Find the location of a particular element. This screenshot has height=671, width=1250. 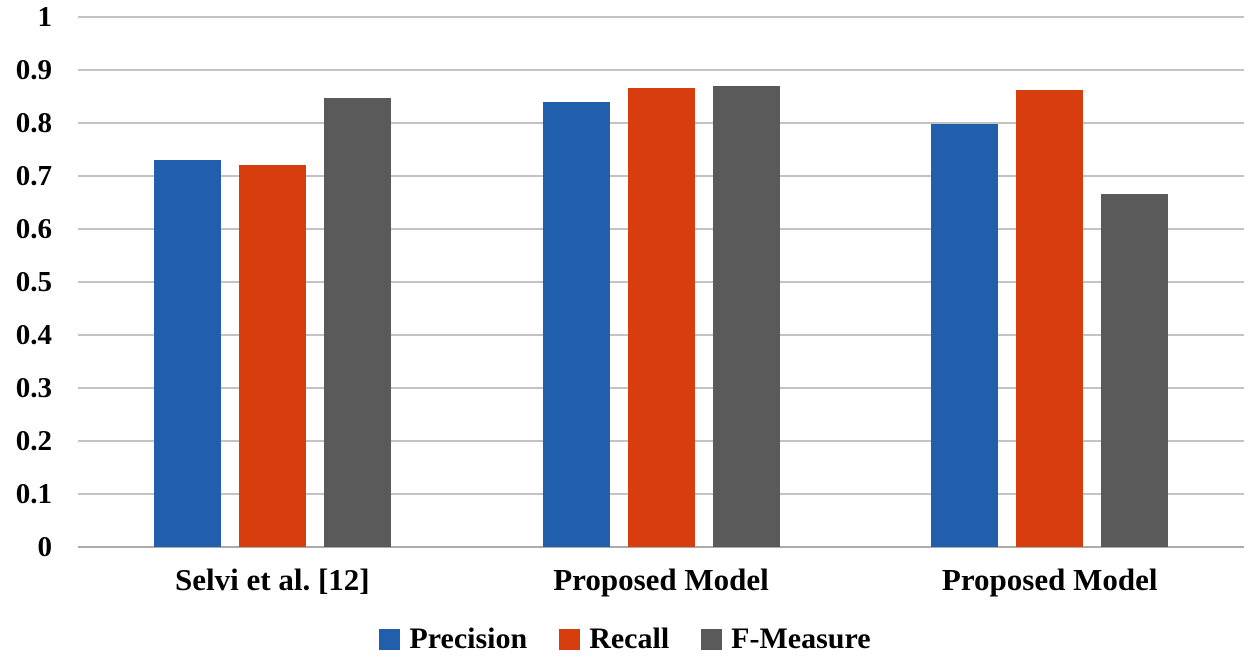

legend-item-recall: Recall is located at coordinates (614, 639).